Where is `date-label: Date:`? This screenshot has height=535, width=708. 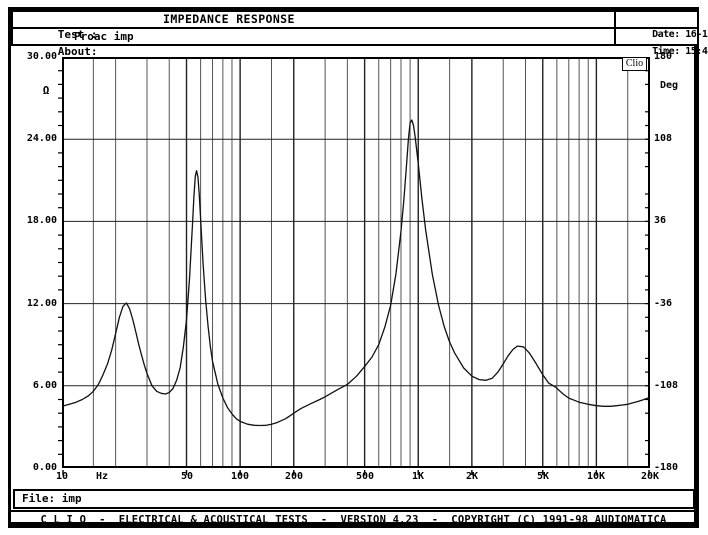 date-label: Date: is located at coordinates (666, 34).